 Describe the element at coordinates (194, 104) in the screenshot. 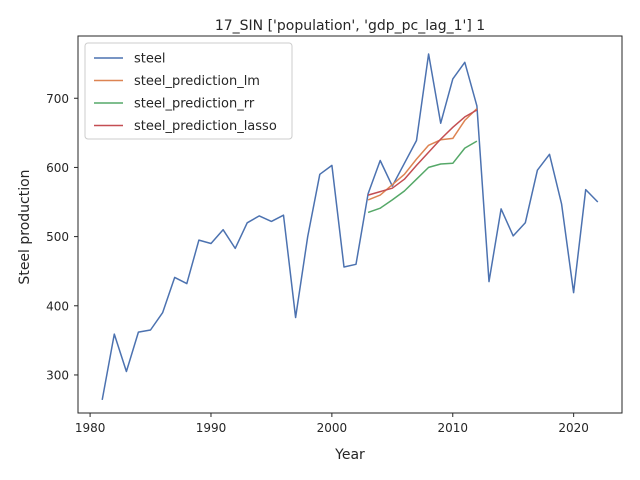

I see `legend-label: steel_prediction_rr` at that location.